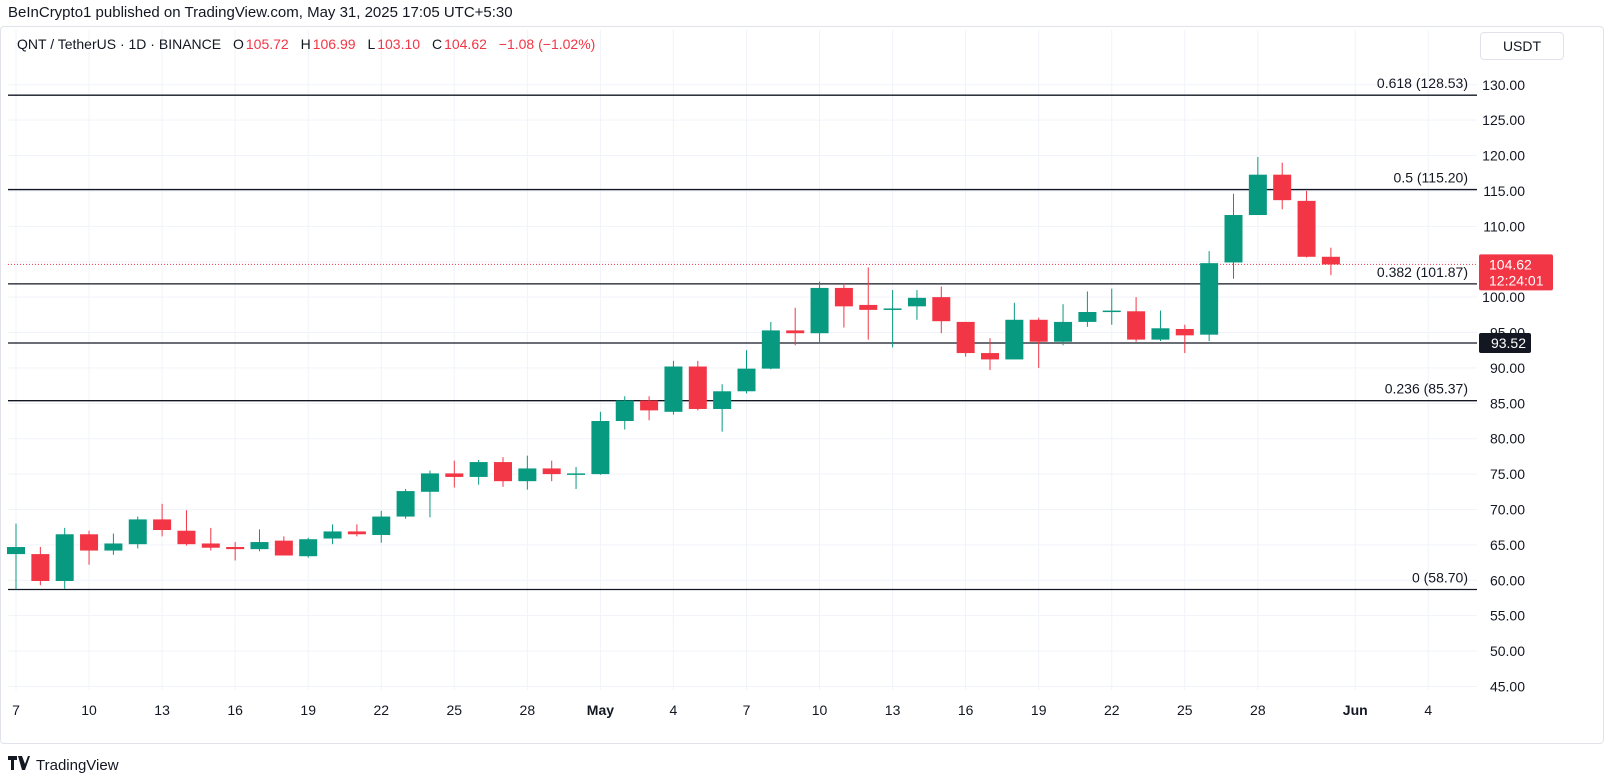 Image resolution: width=1613 pixels, height=784 pixels. Describe the element at coordinates (1258, 710) in the screenshot. I see `x-tick-label: 28` at that location.